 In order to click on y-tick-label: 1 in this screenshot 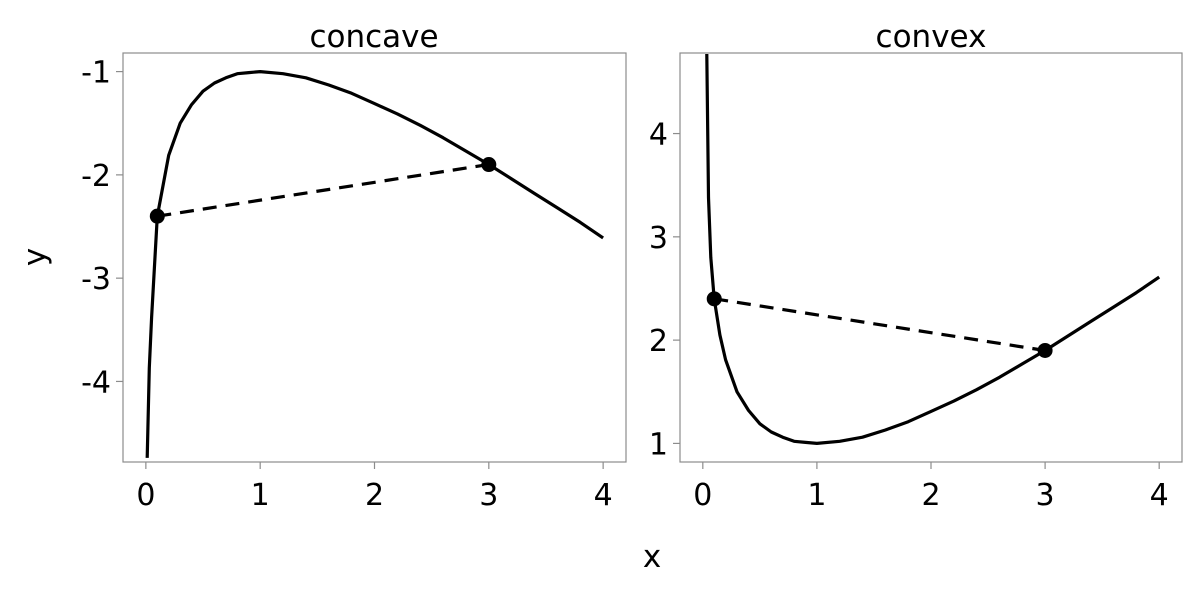, I will do `click(658, 444)`.